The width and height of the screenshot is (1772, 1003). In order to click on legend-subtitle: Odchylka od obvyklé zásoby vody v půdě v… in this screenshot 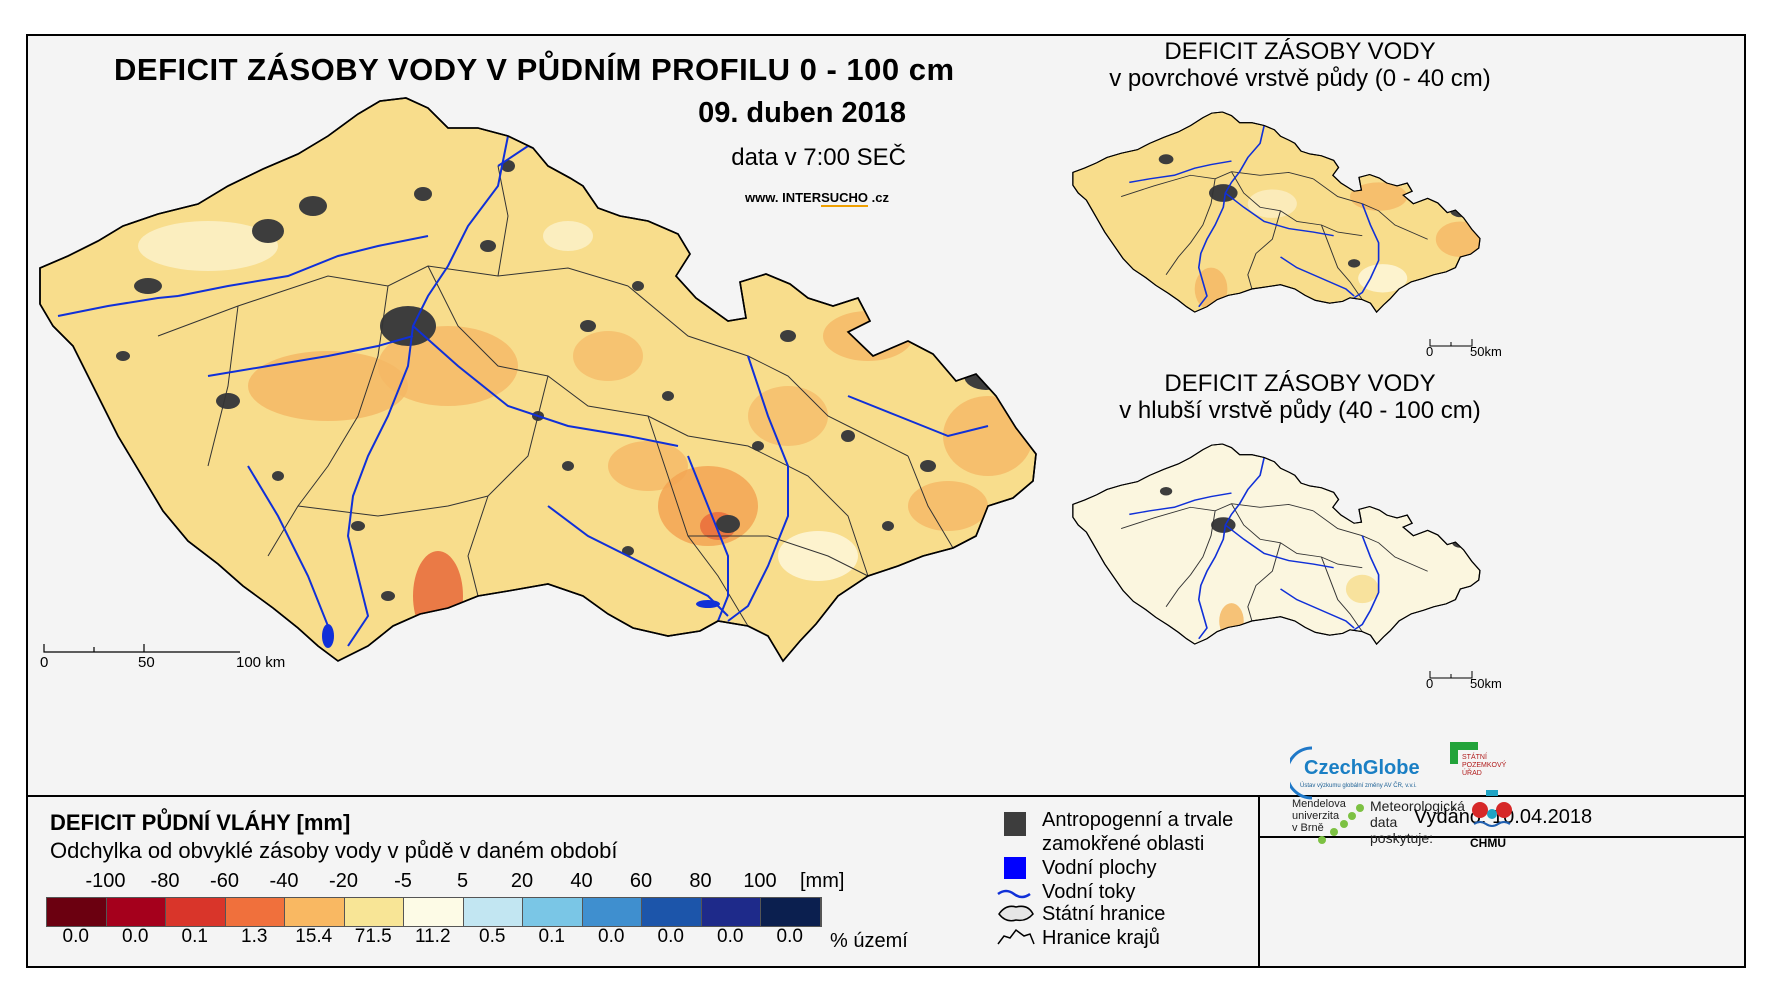, I will do `click(334, 850)`.